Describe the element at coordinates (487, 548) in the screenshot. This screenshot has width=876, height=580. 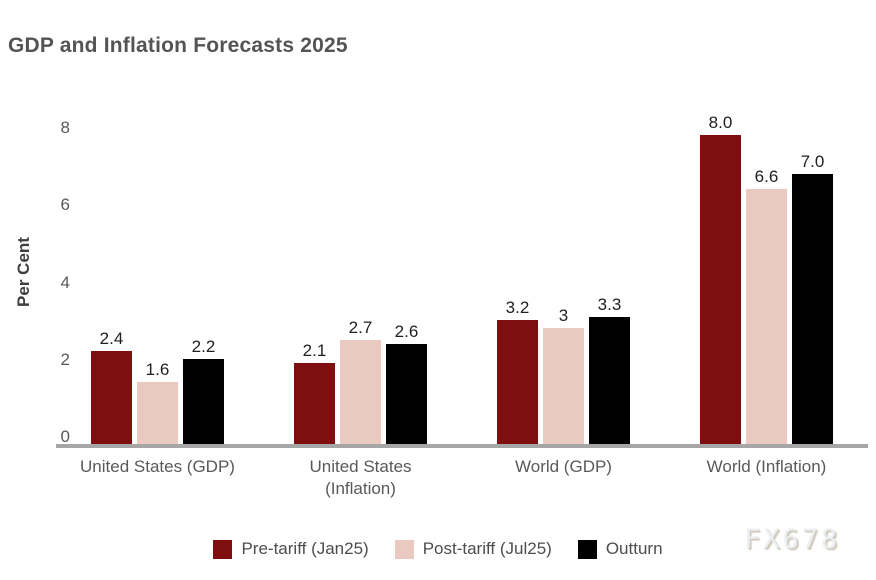
I see `legend-item-label: Post-tariff (Jul25)` at that location.